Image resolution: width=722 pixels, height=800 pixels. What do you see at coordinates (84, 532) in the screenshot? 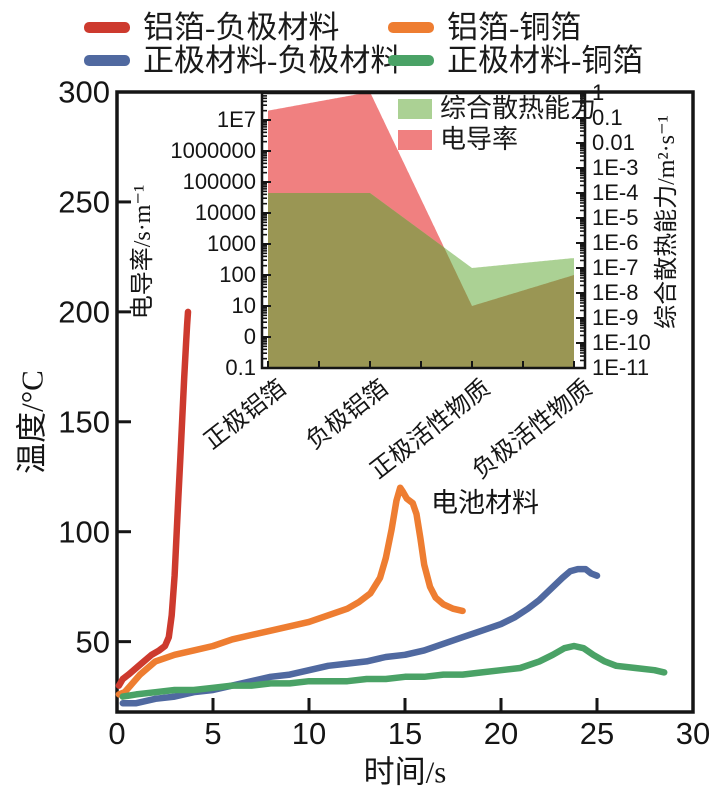
I see `main-y-tick-label: 100` at bounding box center [84, 532].